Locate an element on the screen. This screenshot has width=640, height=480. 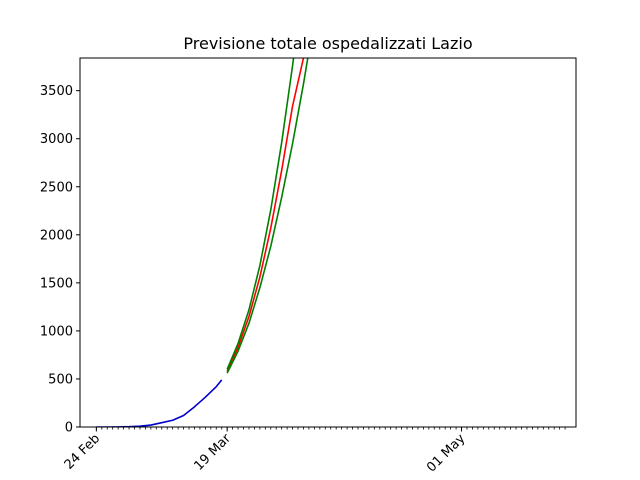
x-axis: 24 Feb 19 Mar 01 May is located at coordinates (314, 451).